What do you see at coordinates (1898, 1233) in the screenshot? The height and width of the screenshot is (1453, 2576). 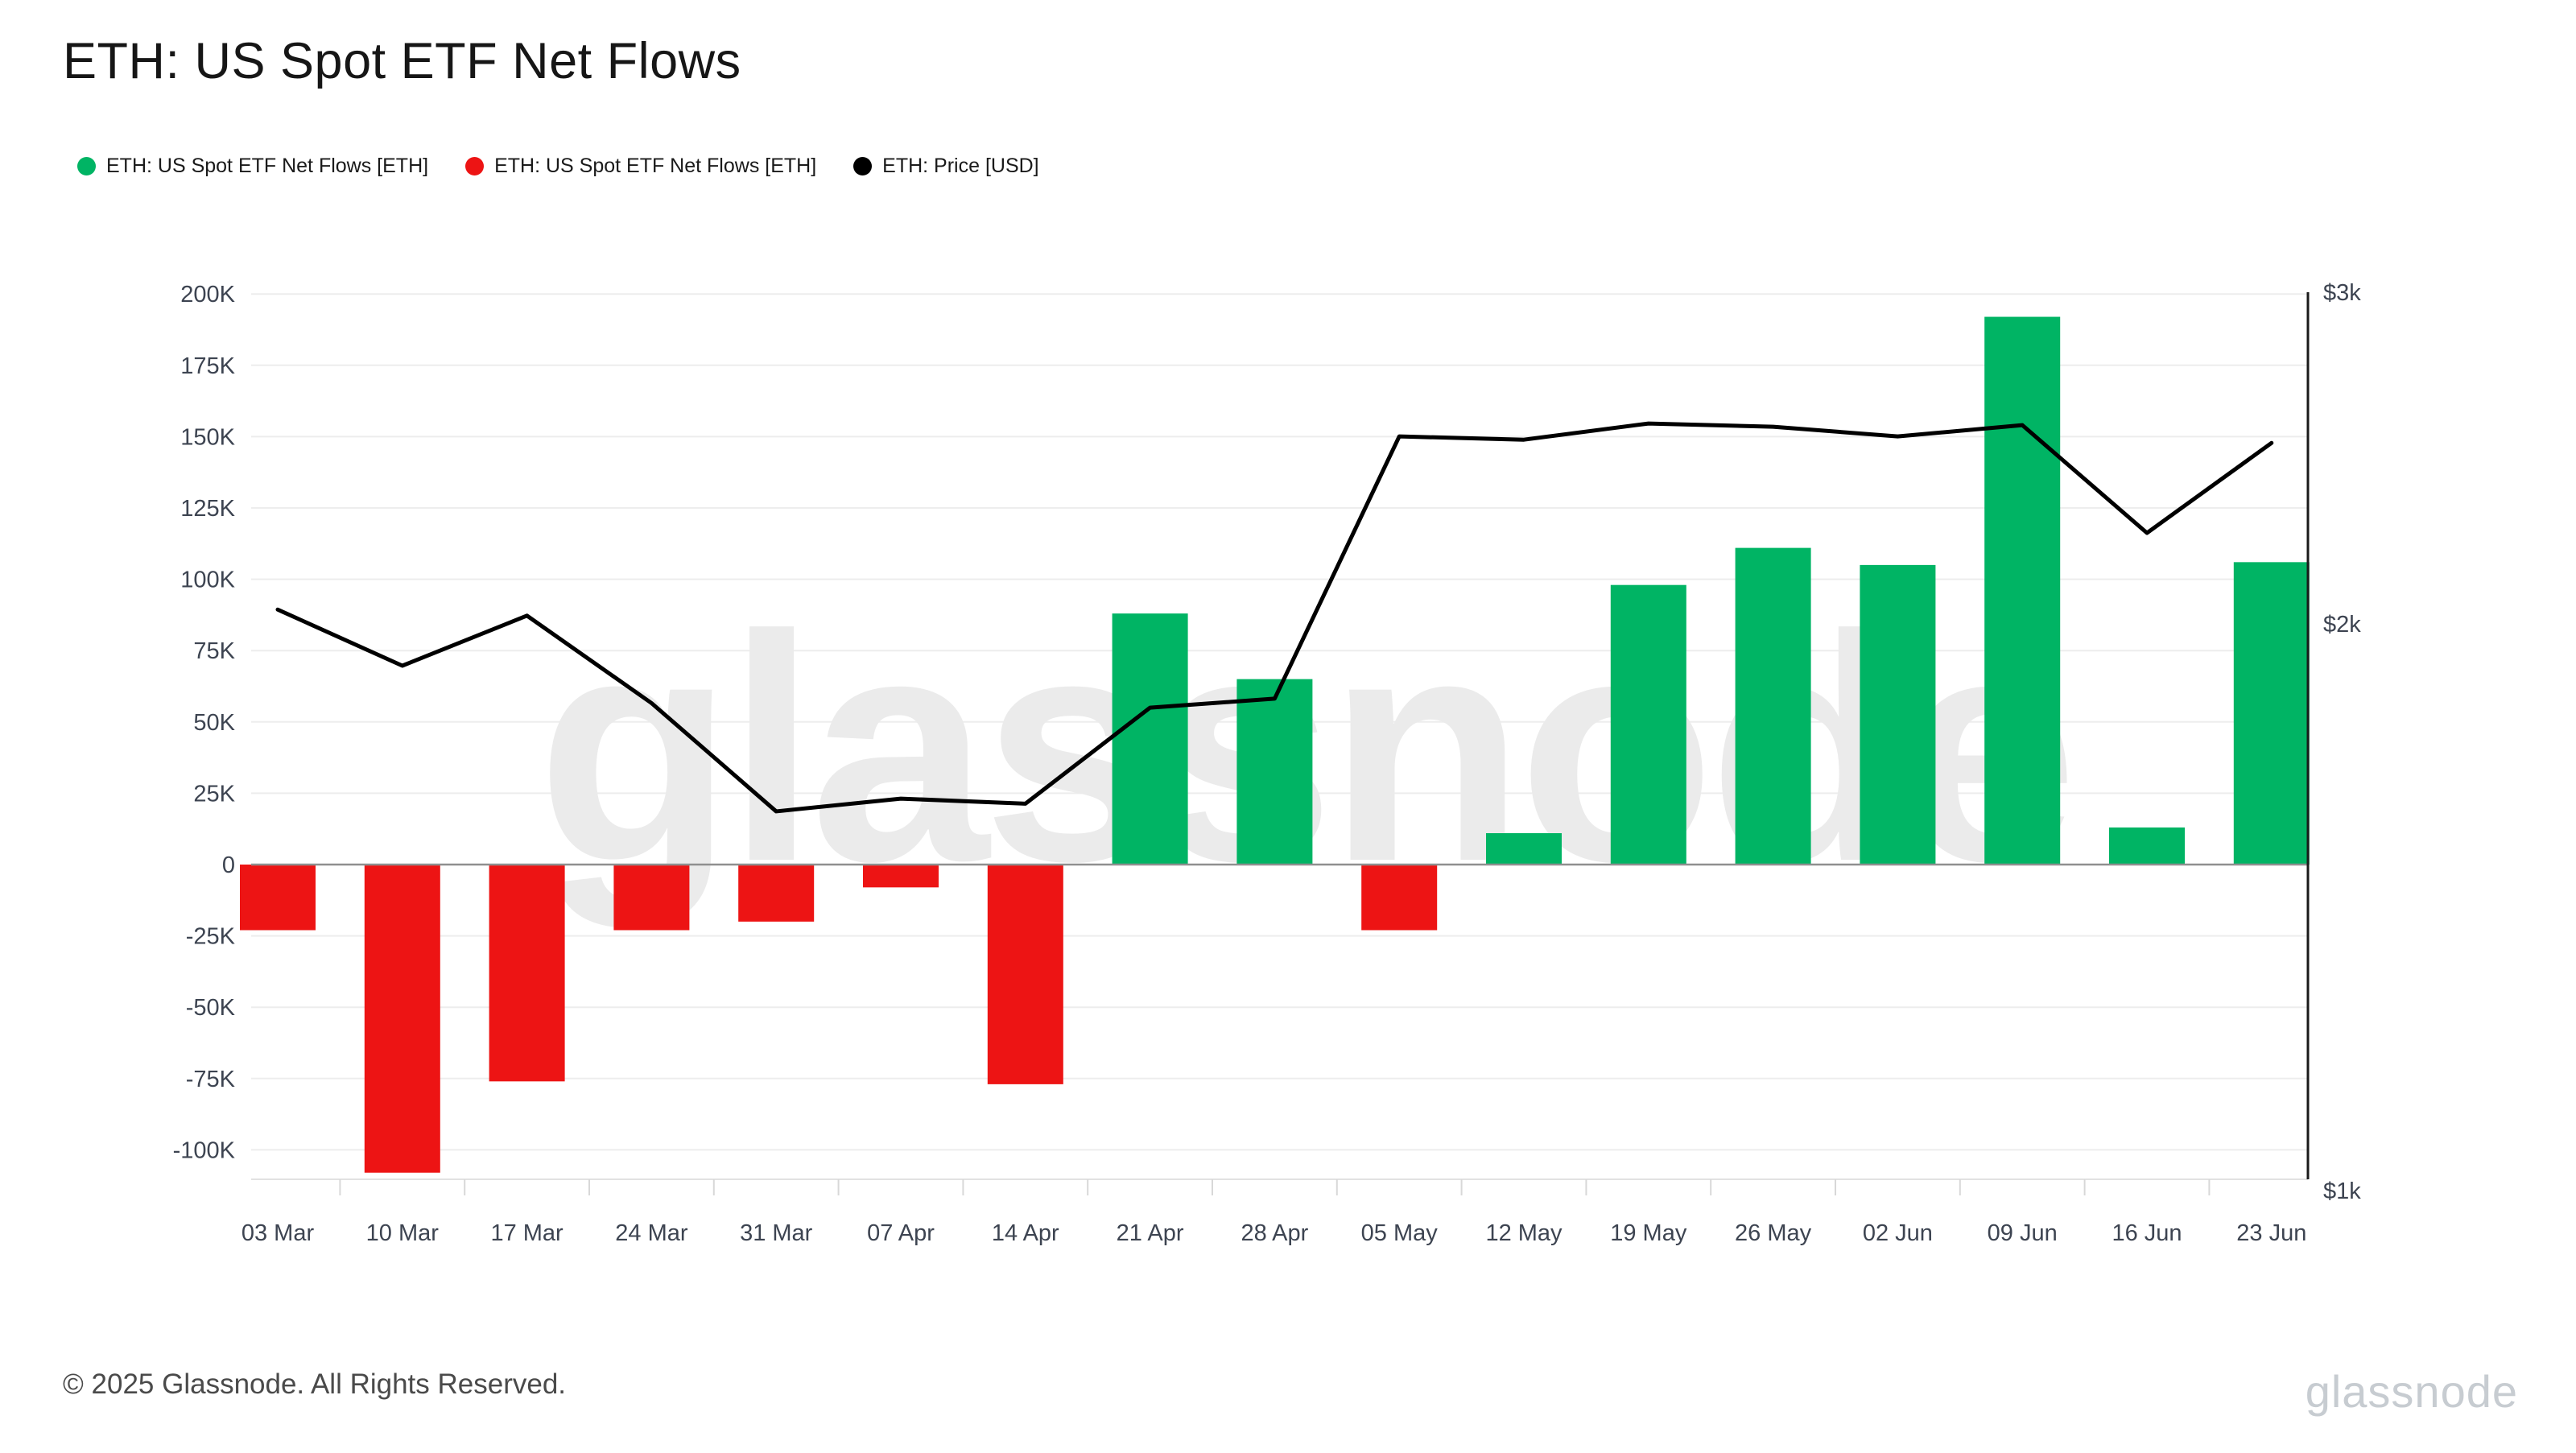 I see `x-axis-label: 02 Jun` at bounding box center [1898, 1233].